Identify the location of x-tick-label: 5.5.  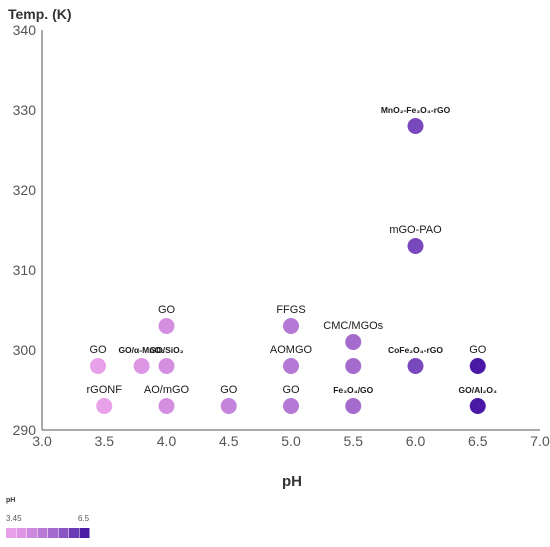
(354, 441).